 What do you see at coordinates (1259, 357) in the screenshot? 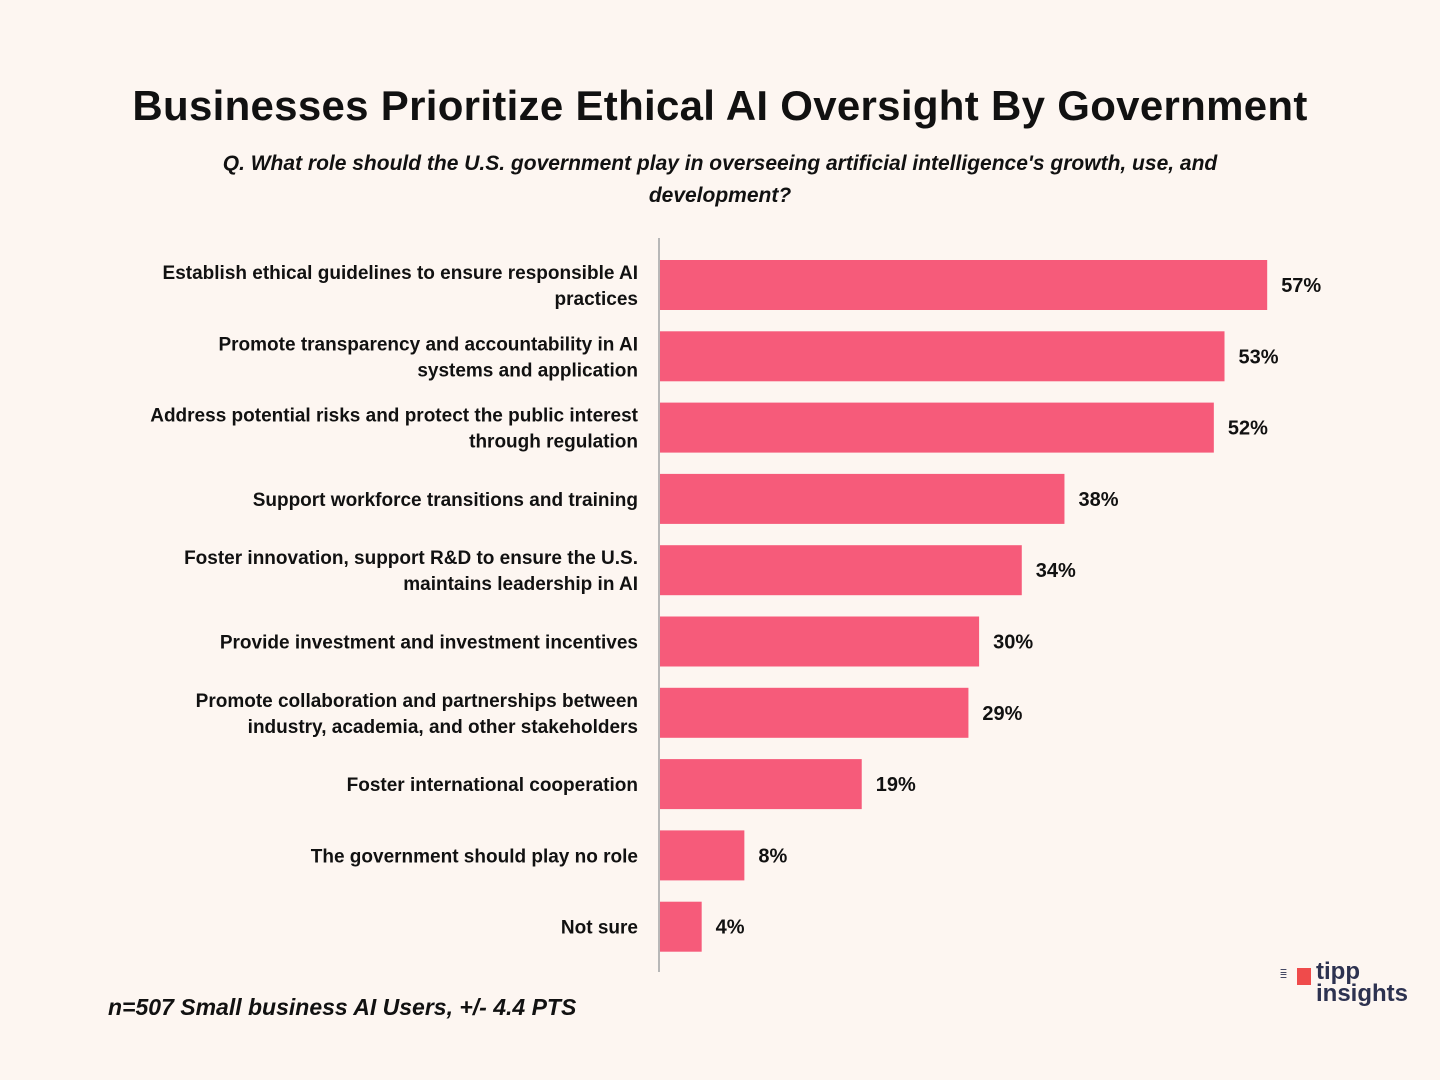
I see `value-label: 53%` at bounding box center [1259, 357].